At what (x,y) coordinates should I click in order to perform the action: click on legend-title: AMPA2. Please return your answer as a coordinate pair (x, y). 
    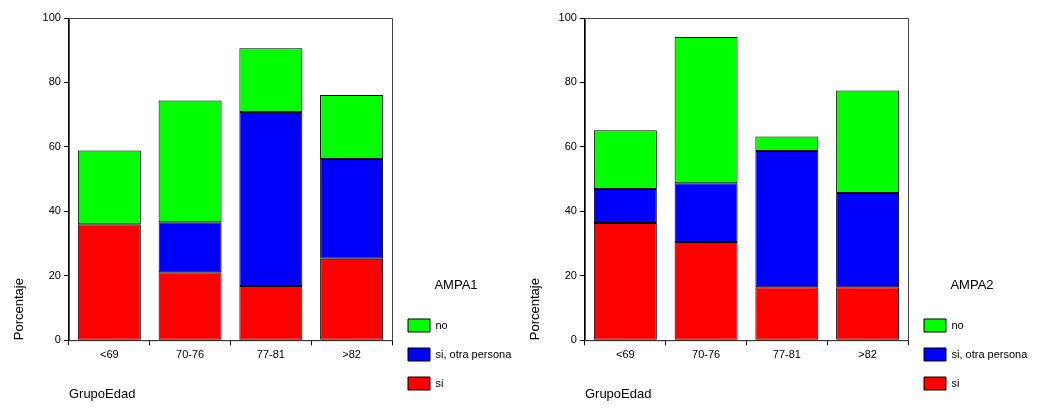
    Looking at the image, I should click on (972, 285).